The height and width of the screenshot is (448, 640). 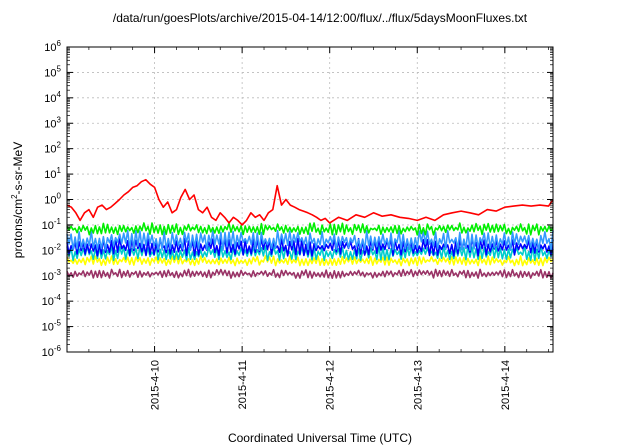 What do you see at coordinates (52, 173) in the screenshot?
I see `y-tick-label: 10¹` at bounding box center [52, 173].